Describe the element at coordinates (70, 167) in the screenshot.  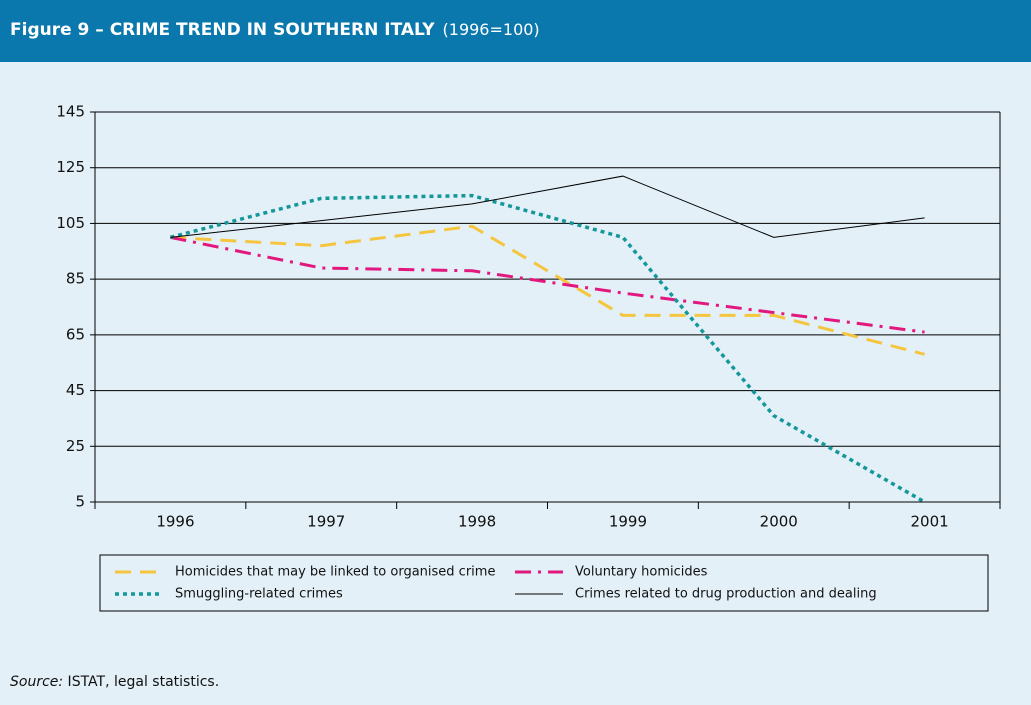
I see `y-tick-label: 125` at that location.